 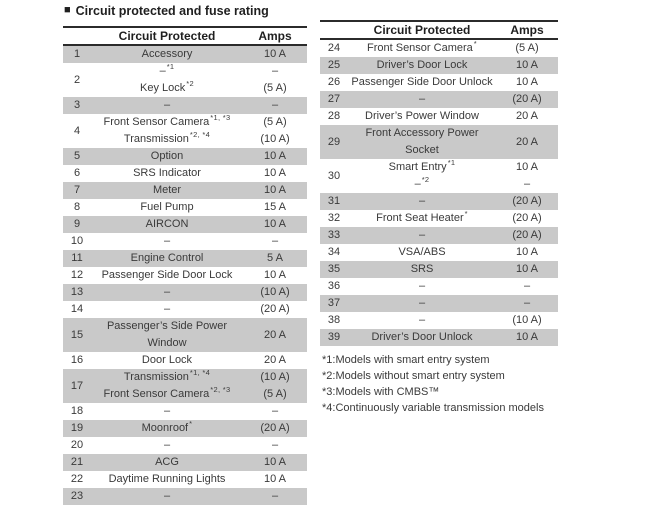 I want to click on row-number-cell: 37, so click(x=334, y=303).